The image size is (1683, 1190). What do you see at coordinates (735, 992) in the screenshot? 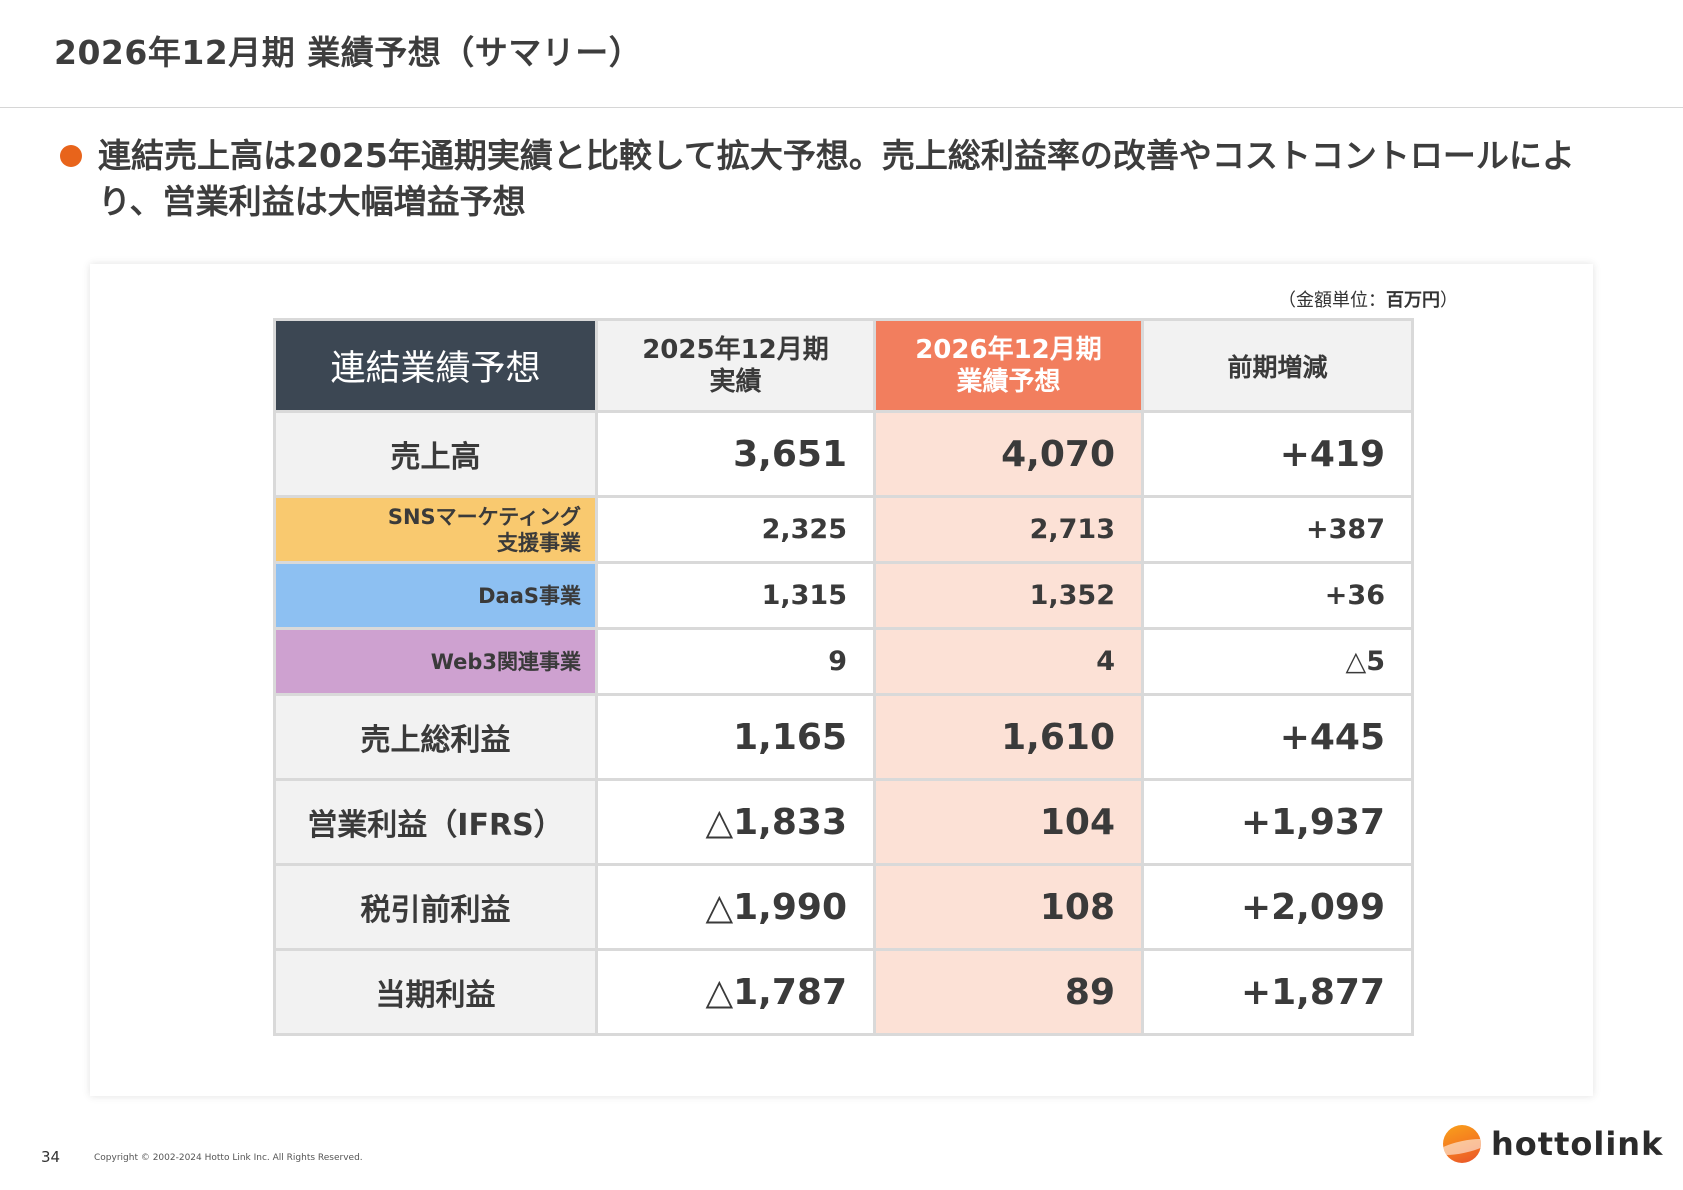
I see `cell-actual-2025: △1,787` at bounding box center [735, 992].